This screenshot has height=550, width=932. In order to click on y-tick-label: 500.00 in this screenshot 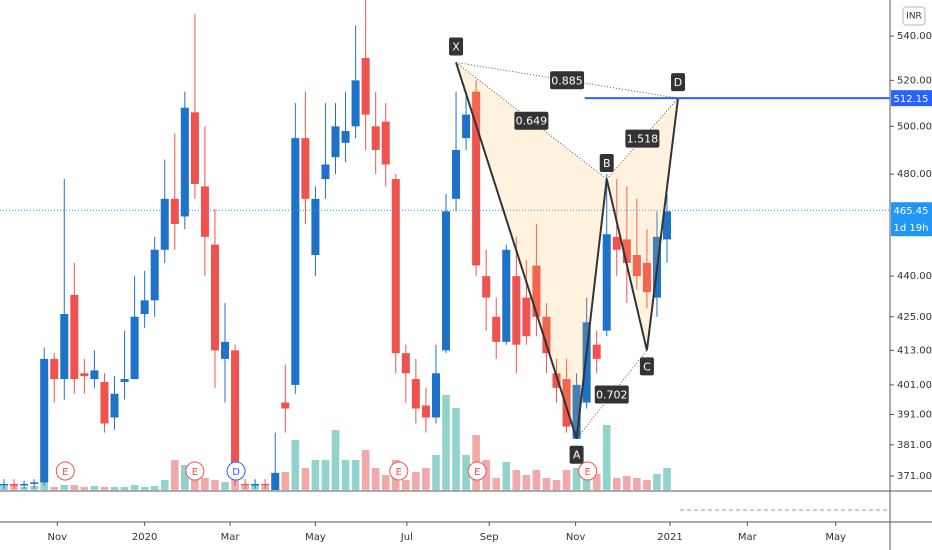, I will do `click(914, 126)`.